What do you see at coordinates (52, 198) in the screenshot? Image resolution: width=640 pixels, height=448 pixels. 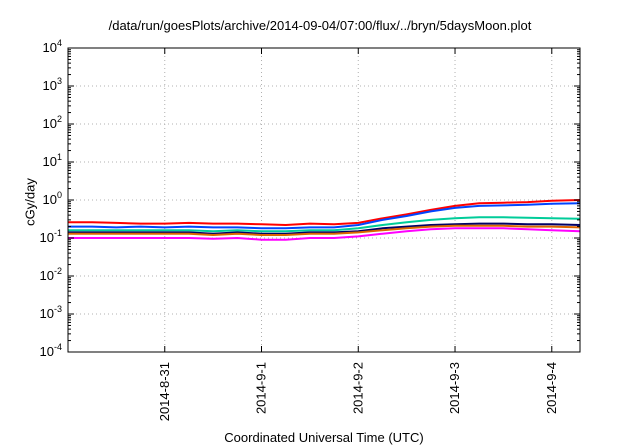 I see `y-tick-label: 10⁰` at bounding box center [52, 198].